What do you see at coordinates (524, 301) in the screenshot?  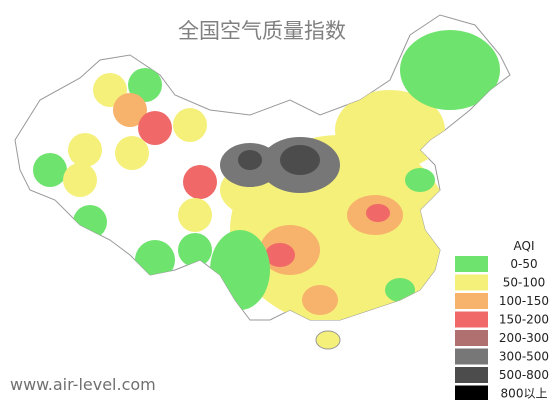 I see `legend-label: 100-150` at bounding box center [524, 301].